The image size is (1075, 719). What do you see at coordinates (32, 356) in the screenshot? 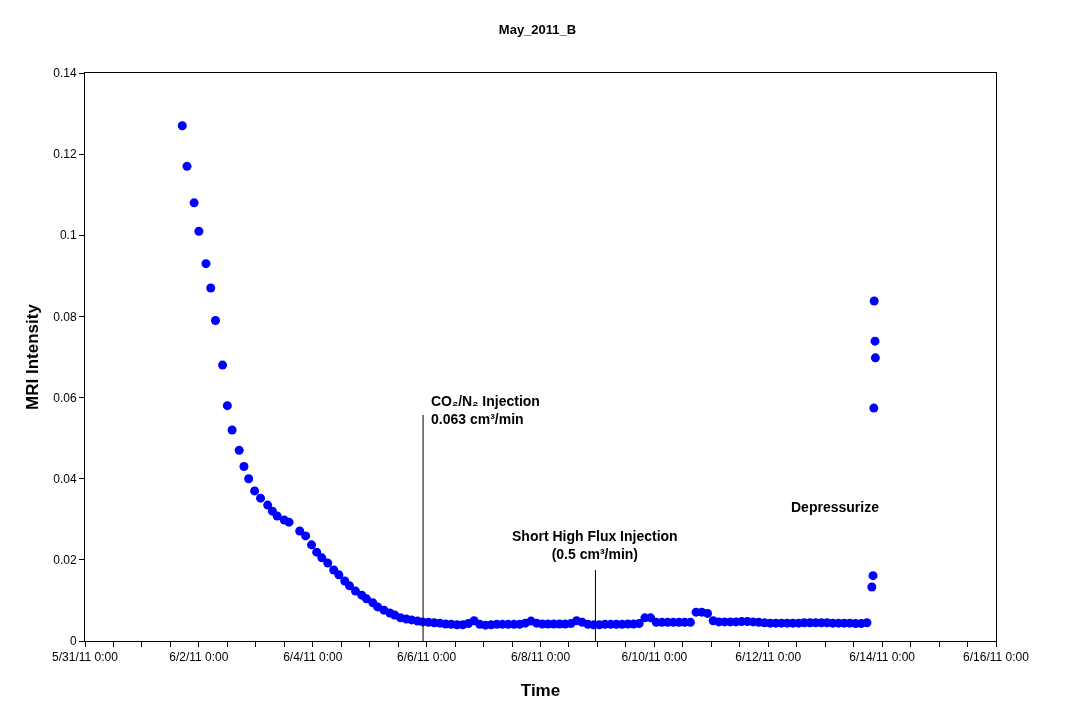
I see `y-axis-title: MRI Intensity` at bounding box center [32, 356].